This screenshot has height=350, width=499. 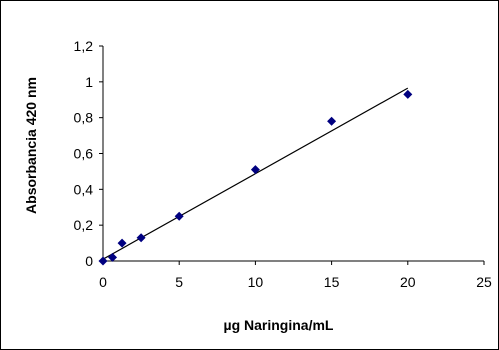 I want to click on x-axis-title: µg Naringina/mL, so click(x=279, y=325).